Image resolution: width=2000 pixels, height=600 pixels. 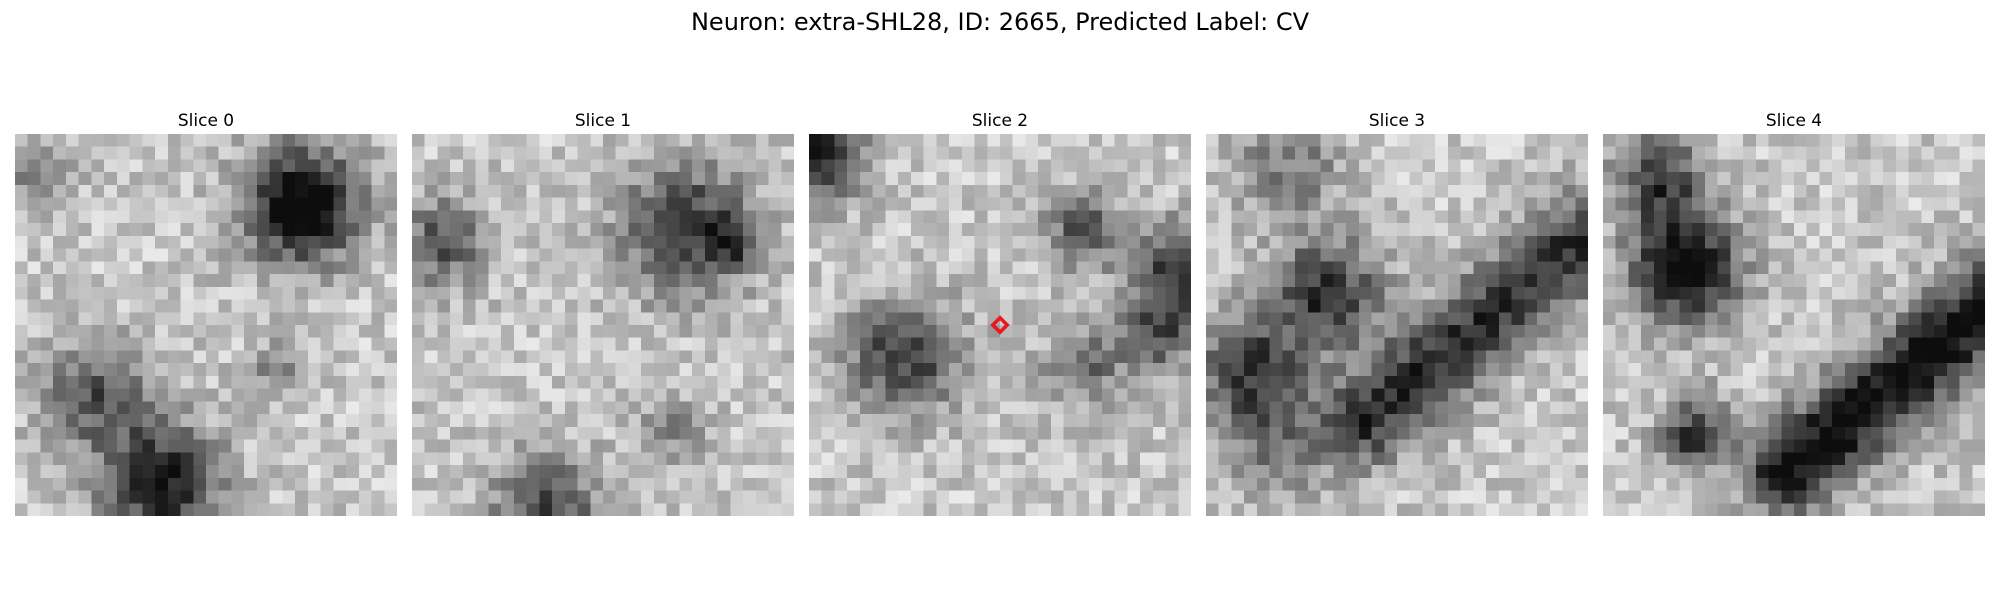 What do you see at coordinates (1794, 121) in the screenshot?
I see `slice-title: Slice 4` at bounding box center [1794, 121].